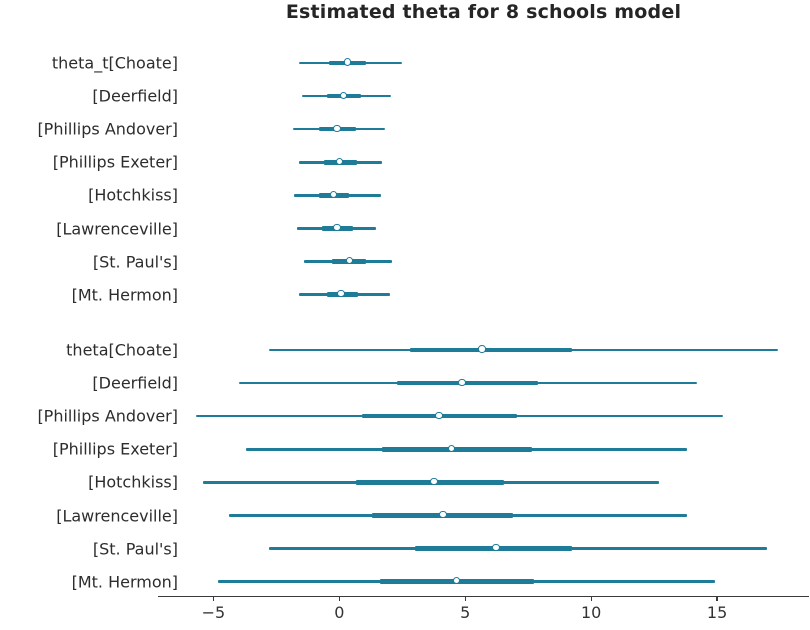 Image resolution: width=810 pixels, height=630 pixels. Describe the element at coordinates (483, 12) in the screenshot. I see `chart-title: Estimated theta for 8 schools model` at that location.